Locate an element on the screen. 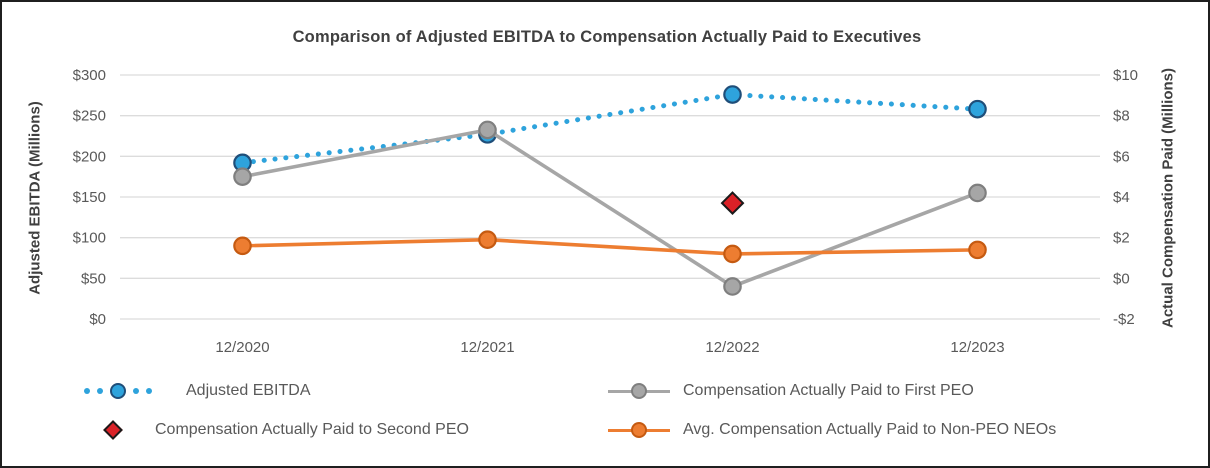 The height and width of the screenshot is (468, 1210). x-axis-tick-label: 12/2020 is located at coordinates (242, 347).